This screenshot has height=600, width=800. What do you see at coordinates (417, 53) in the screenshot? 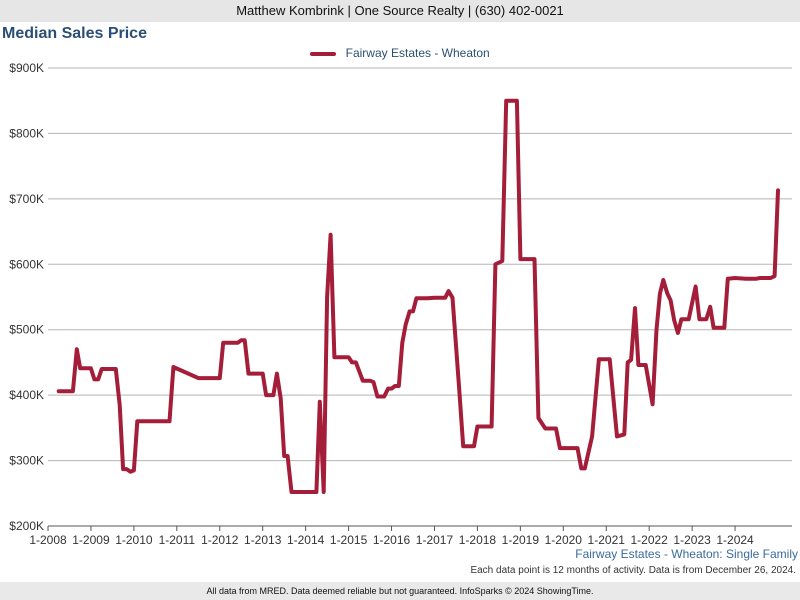
I see `legend-label: Fairway Estates - Wheaton` at bounding box center [417, 53].